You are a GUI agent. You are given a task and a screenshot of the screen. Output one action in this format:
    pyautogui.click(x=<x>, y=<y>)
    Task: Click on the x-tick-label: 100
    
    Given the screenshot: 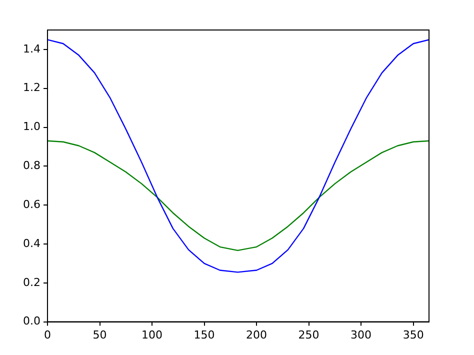 What is the action you would take?
    pyautogui.click(x=152, y=335)
    